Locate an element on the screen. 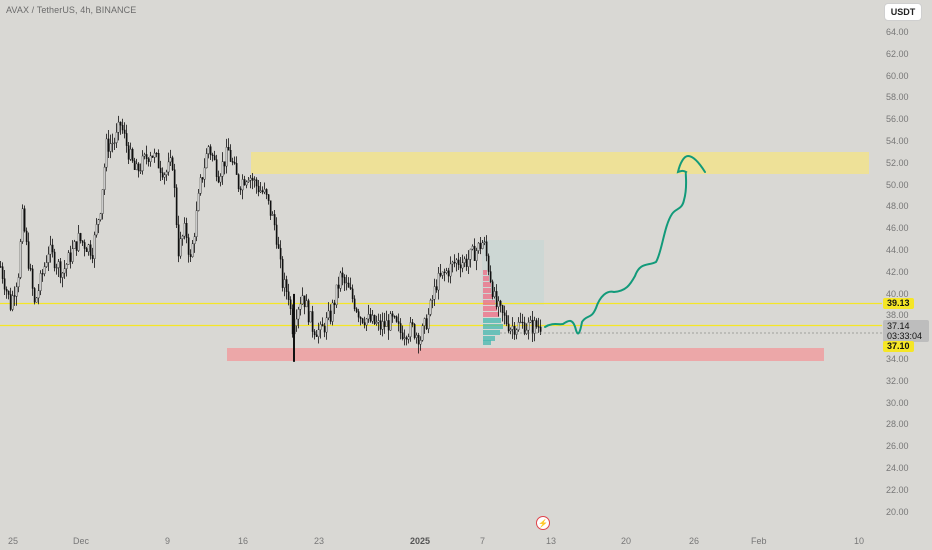  y-tick-label: 64.00 is located at coordinates (897, 32).